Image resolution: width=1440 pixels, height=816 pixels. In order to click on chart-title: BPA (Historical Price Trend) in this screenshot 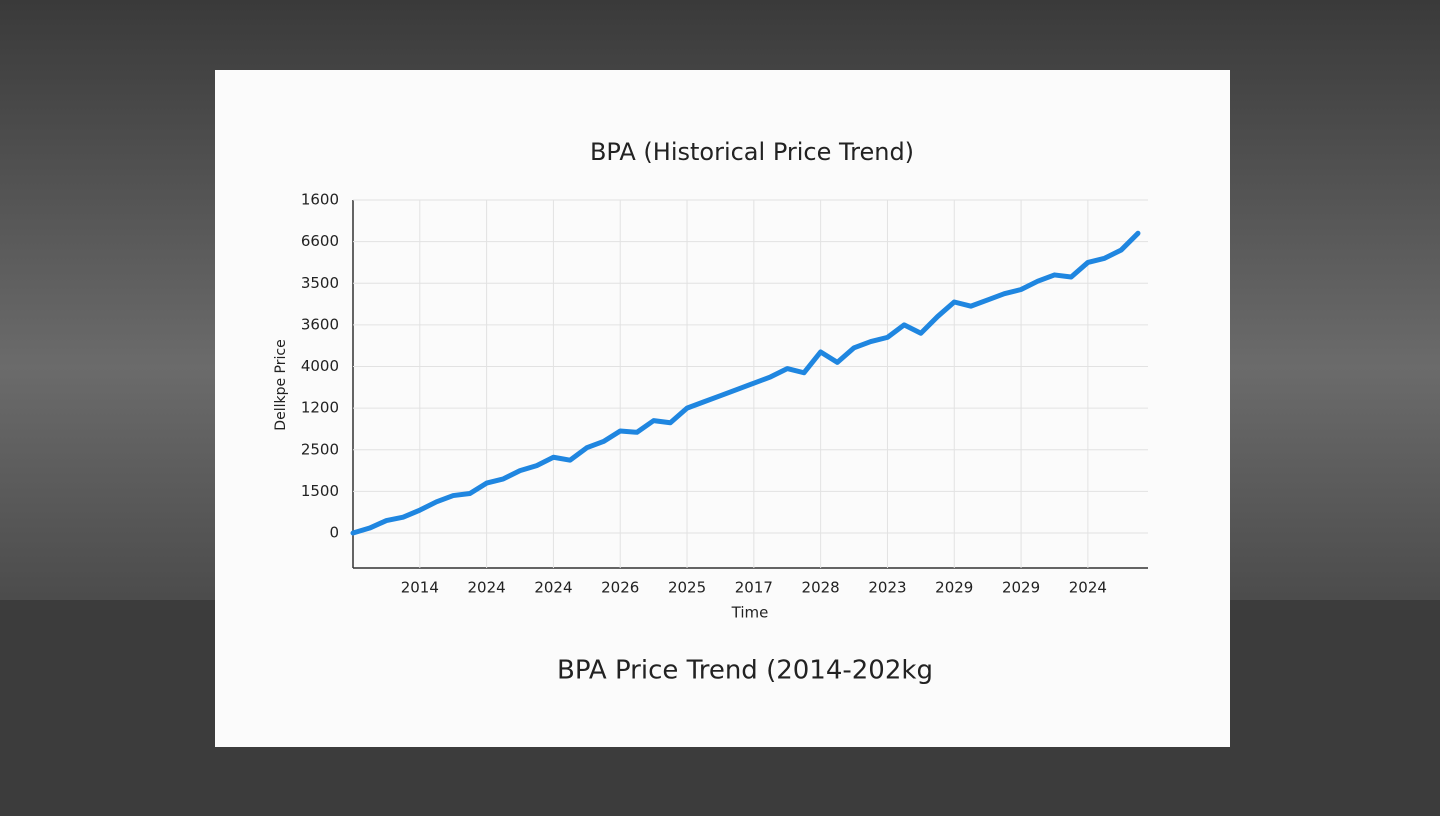, I will do `click(752, 152)`.